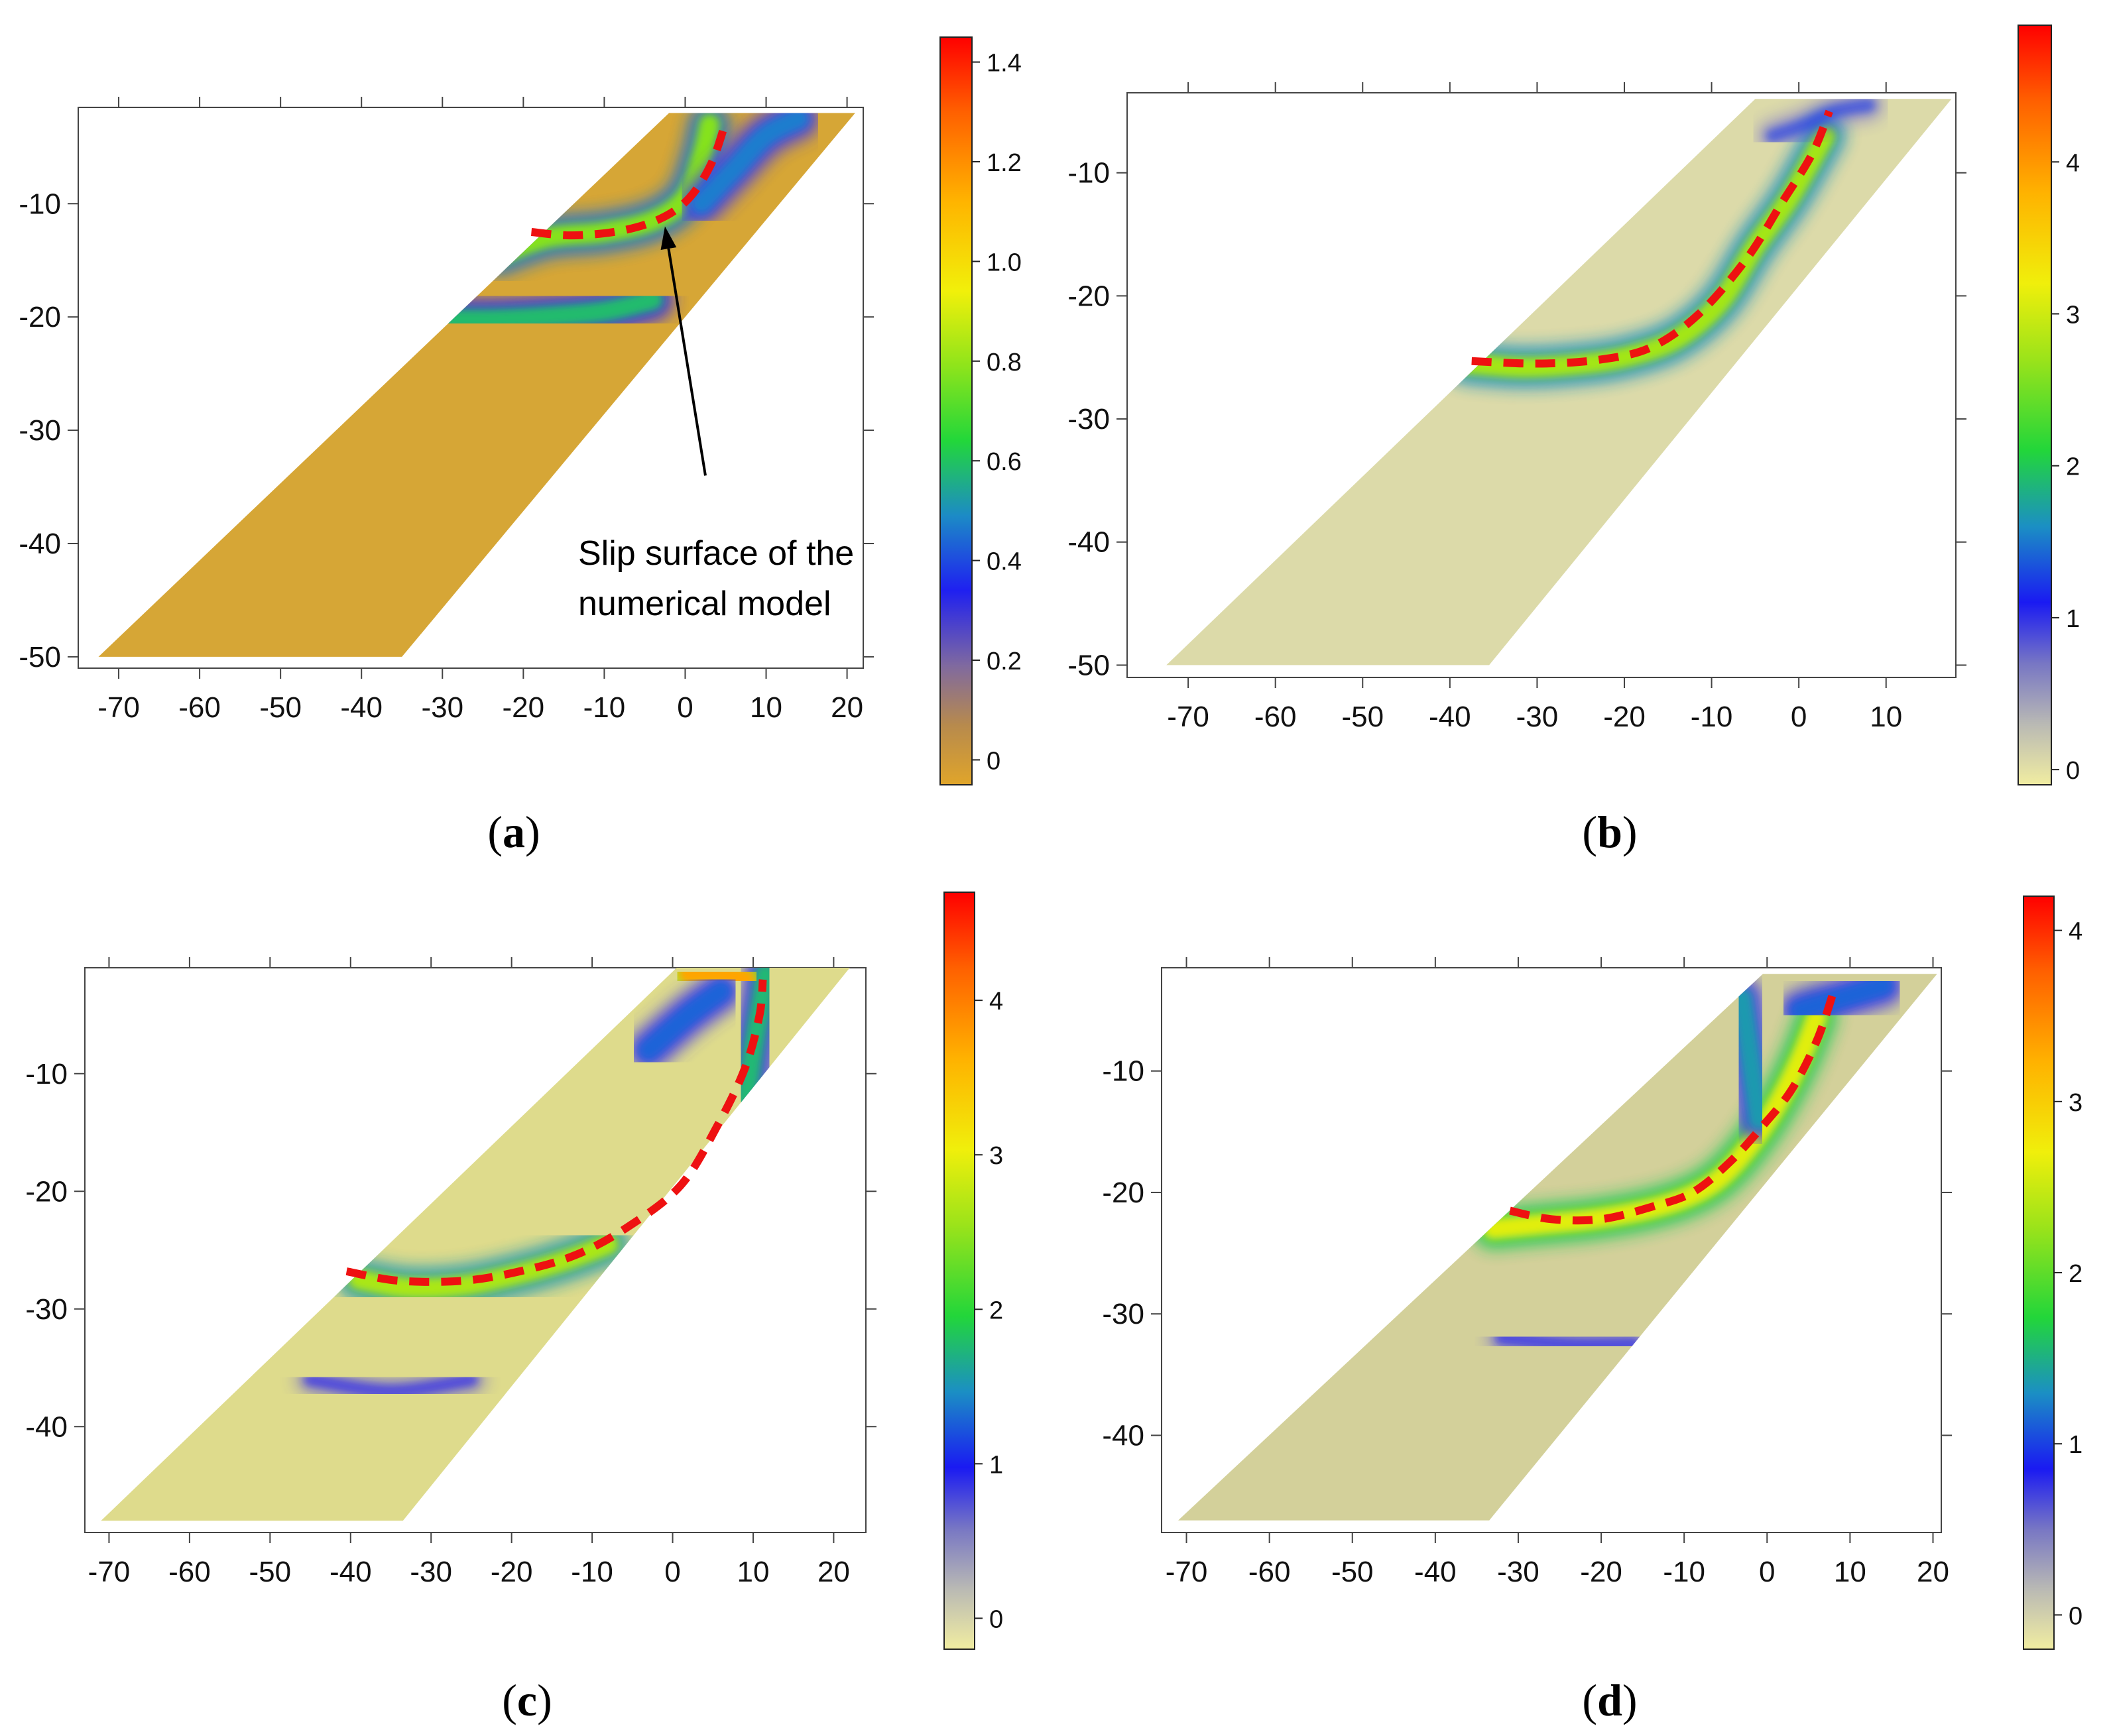  I want to click on panel-label-b: (b), so click(1609, 832).